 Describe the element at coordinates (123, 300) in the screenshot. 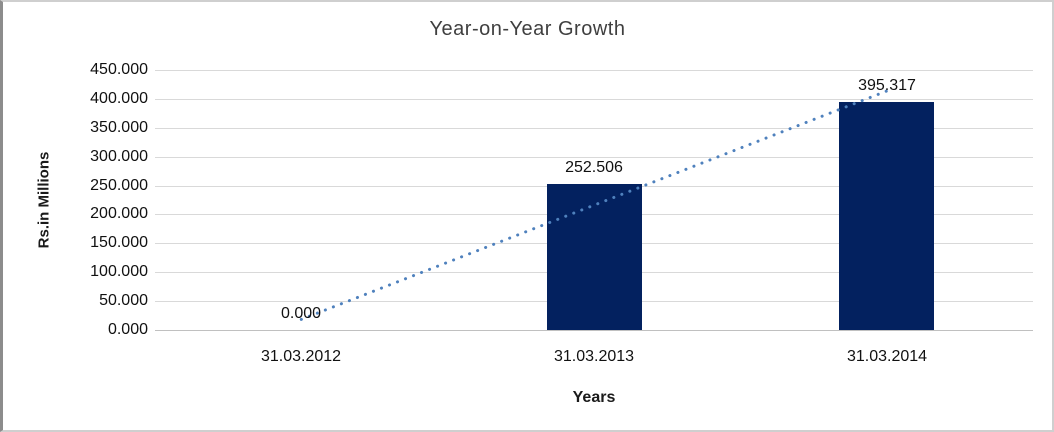

I see `y-tick-label: 50.000` at that location.